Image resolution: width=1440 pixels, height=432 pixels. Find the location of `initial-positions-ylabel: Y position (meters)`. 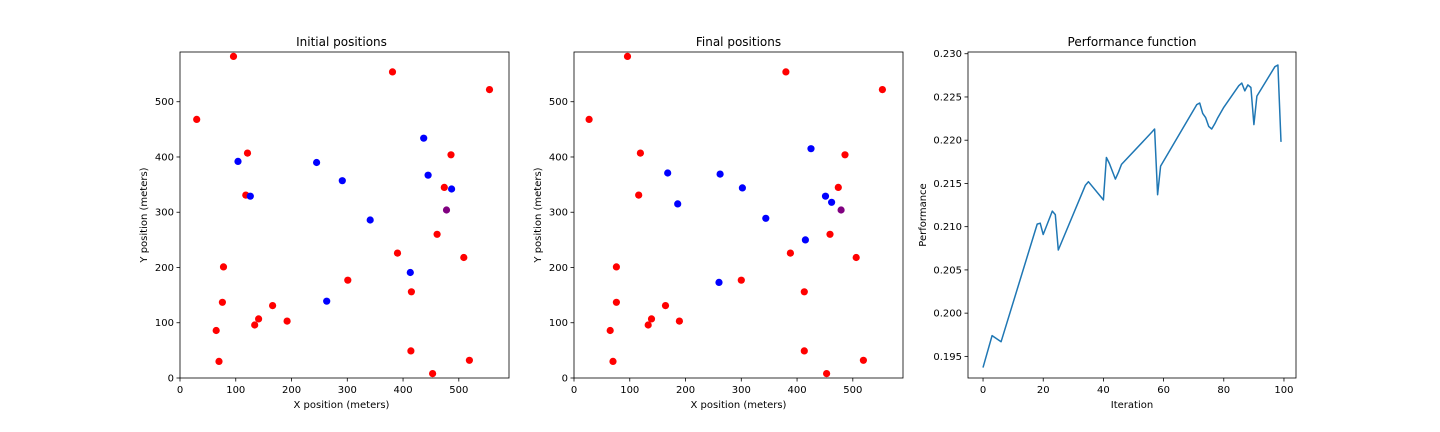

initial-positions-ylabel: Y position (meters) is located at coordinates (144, 215).